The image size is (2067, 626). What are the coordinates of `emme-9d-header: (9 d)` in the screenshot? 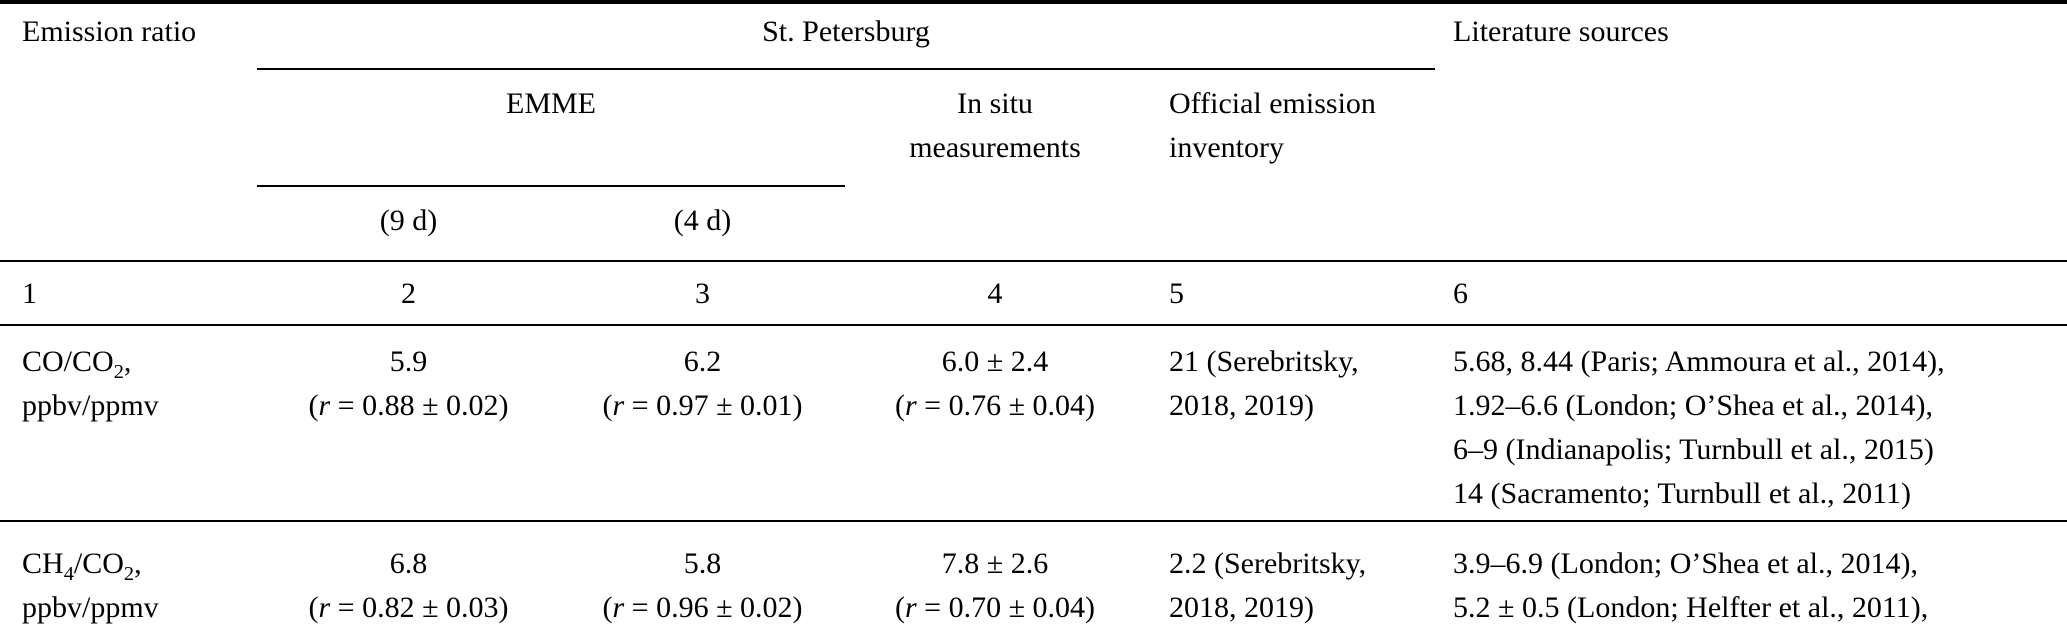 It's located at (408, 224).